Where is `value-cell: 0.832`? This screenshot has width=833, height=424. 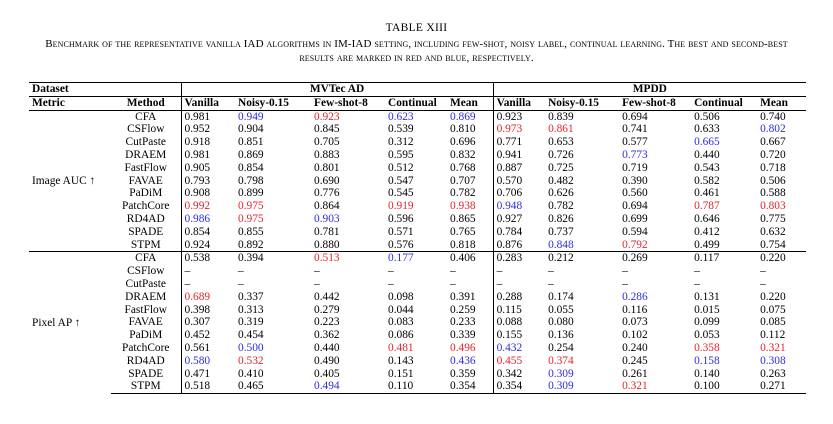
value-cell: 0.832 is located at coordinates (463, 154).